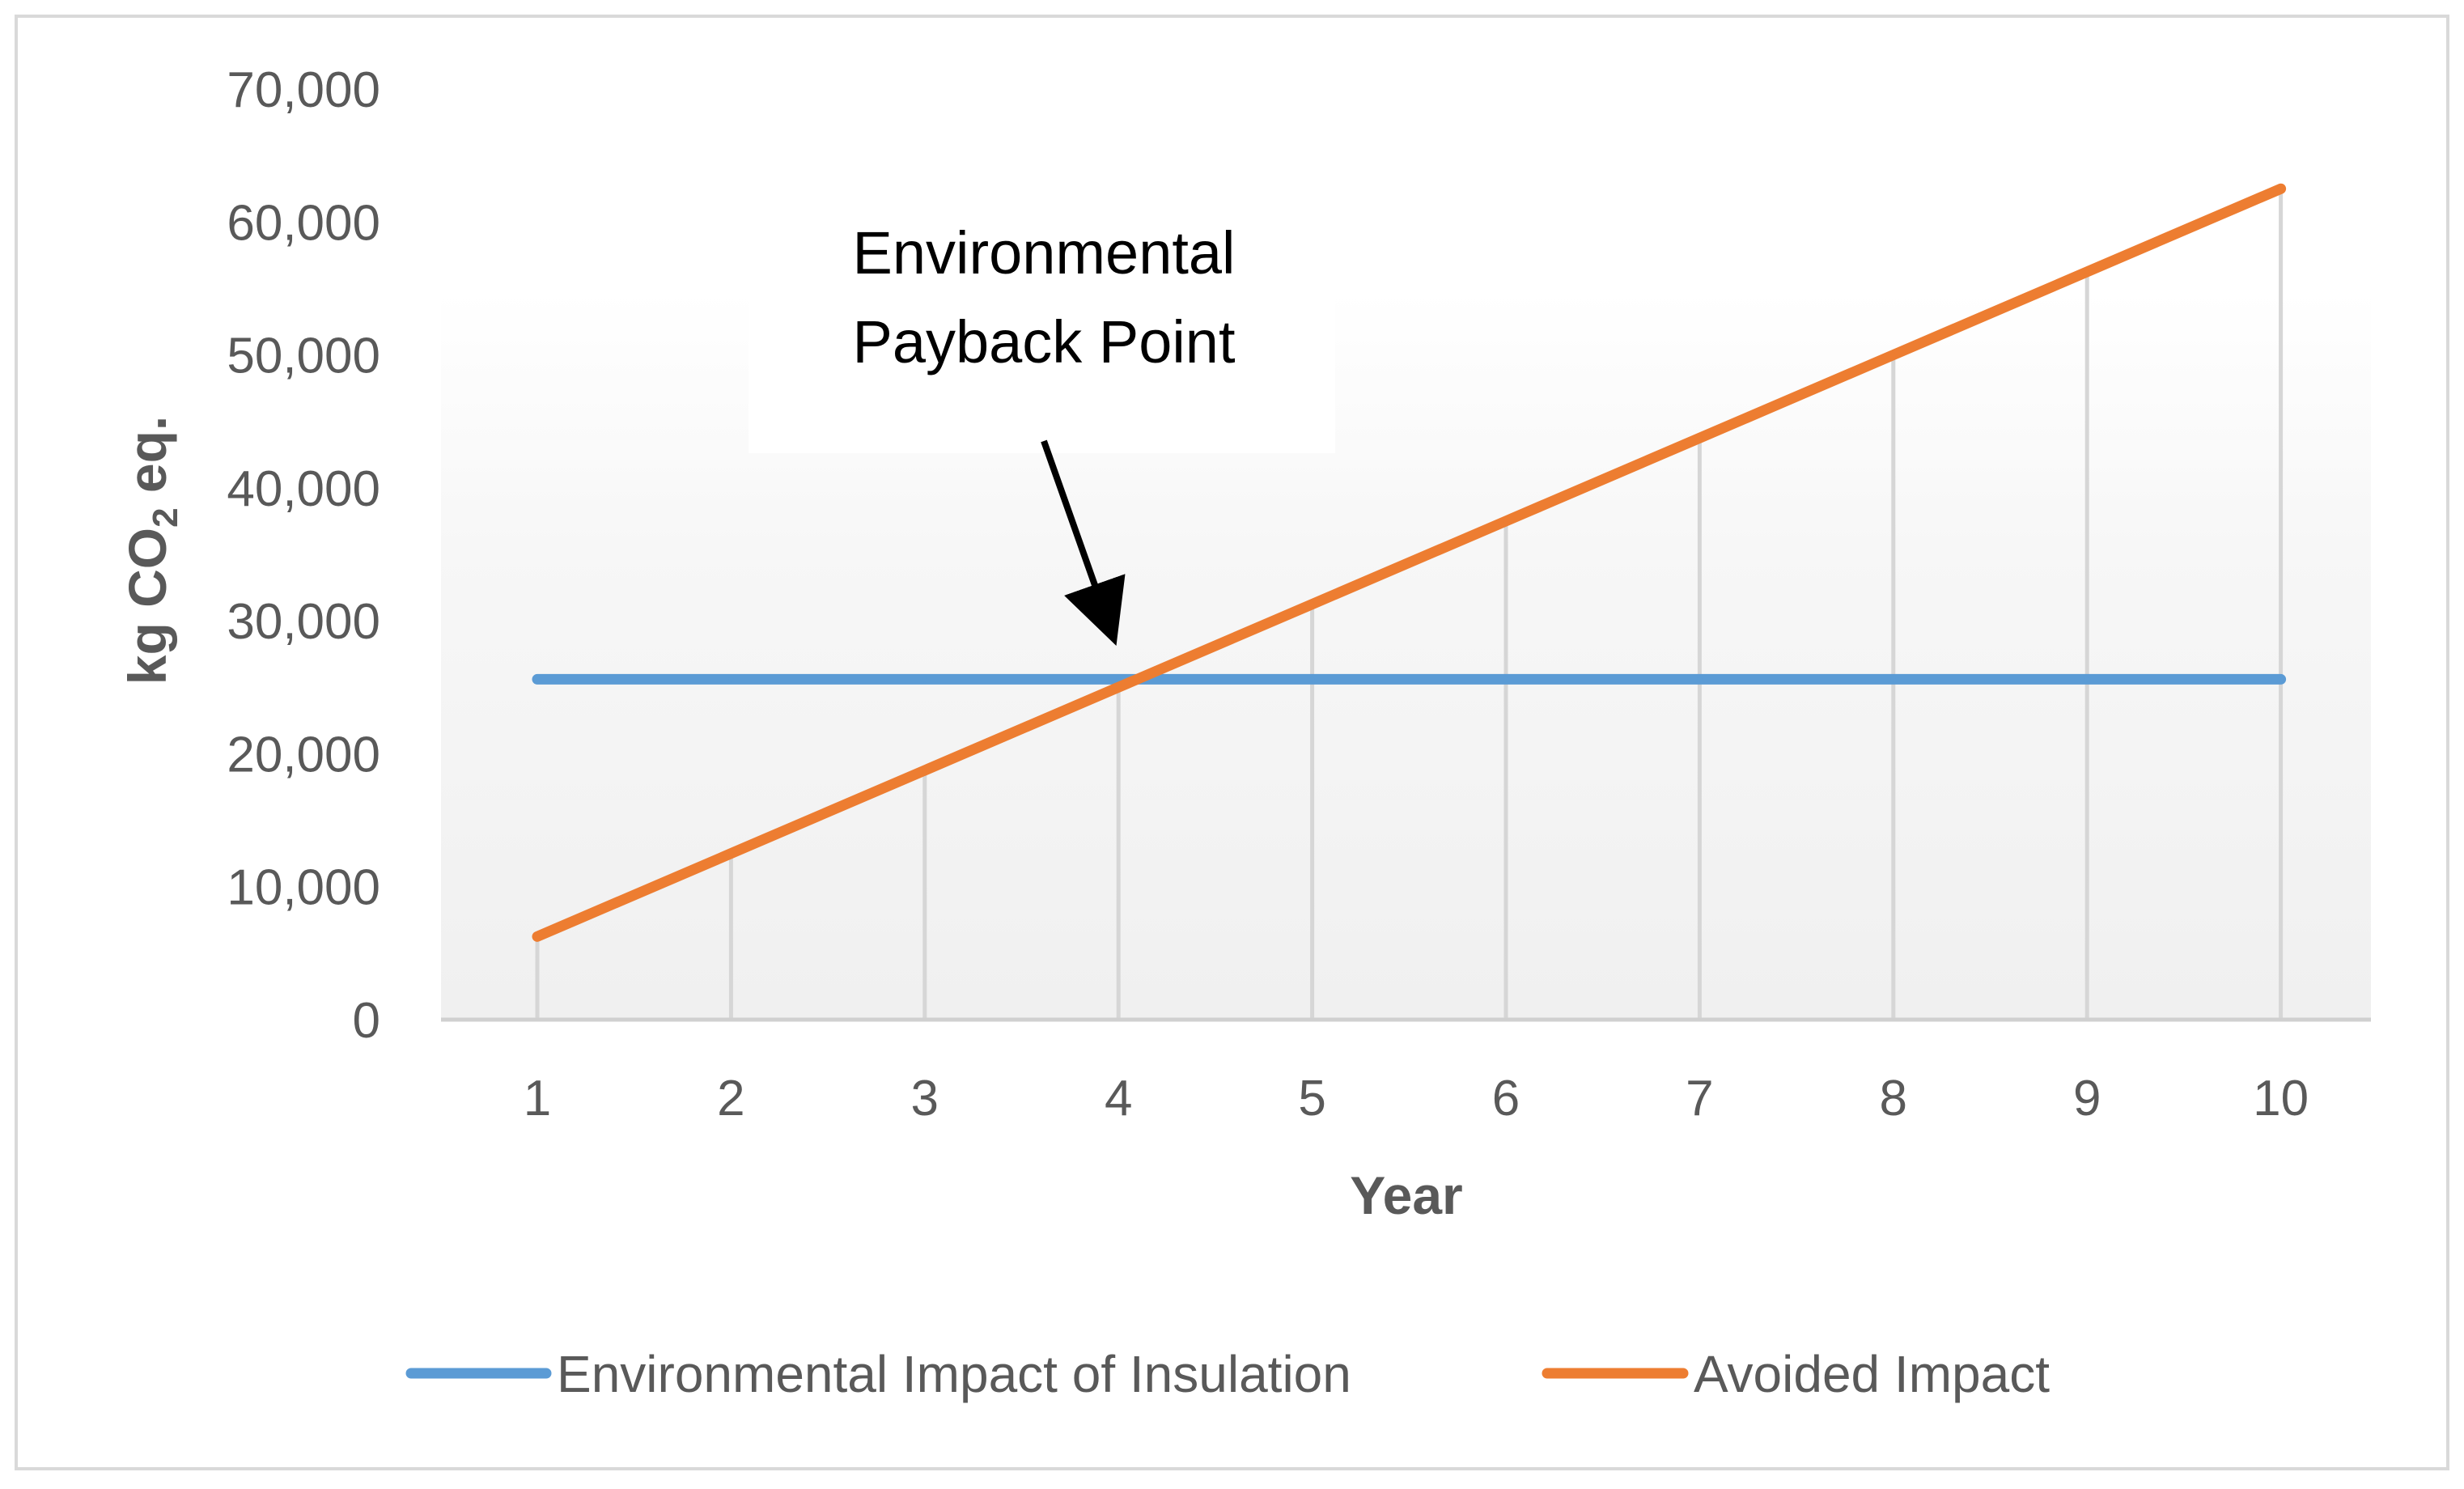 Image resolution: width=2464 pixels, height=1489 pixels. Describe the element at coordinates (1416, 1098) in the screenshot. I see `x-axis-ticks: 1 2 3 4 5 6 7 8 9 10` at that location.